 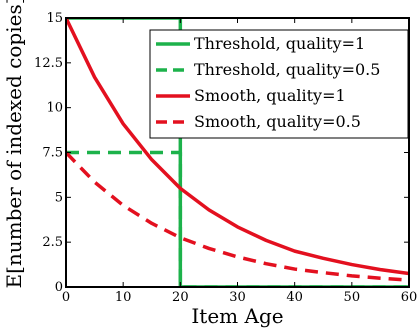 What do you see at coordinates (287, 69) in the screenshot?
I see `legend-label-2: Threshold, quality=0.5` at bounding box center [287, 69].